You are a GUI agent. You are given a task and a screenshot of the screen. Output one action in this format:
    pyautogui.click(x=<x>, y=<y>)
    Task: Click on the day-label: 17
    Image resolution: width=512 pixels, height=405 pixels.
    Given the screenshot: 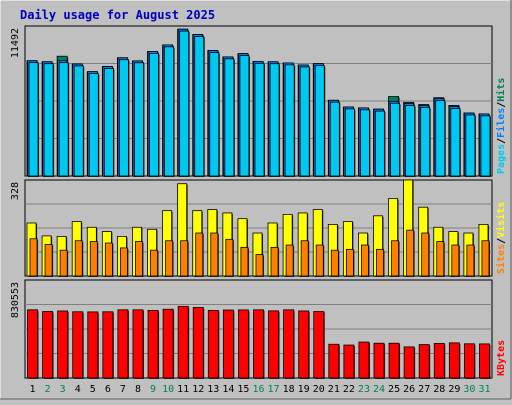 What is the action you would take?
    pyautogui.click(x=274, y=389)
    